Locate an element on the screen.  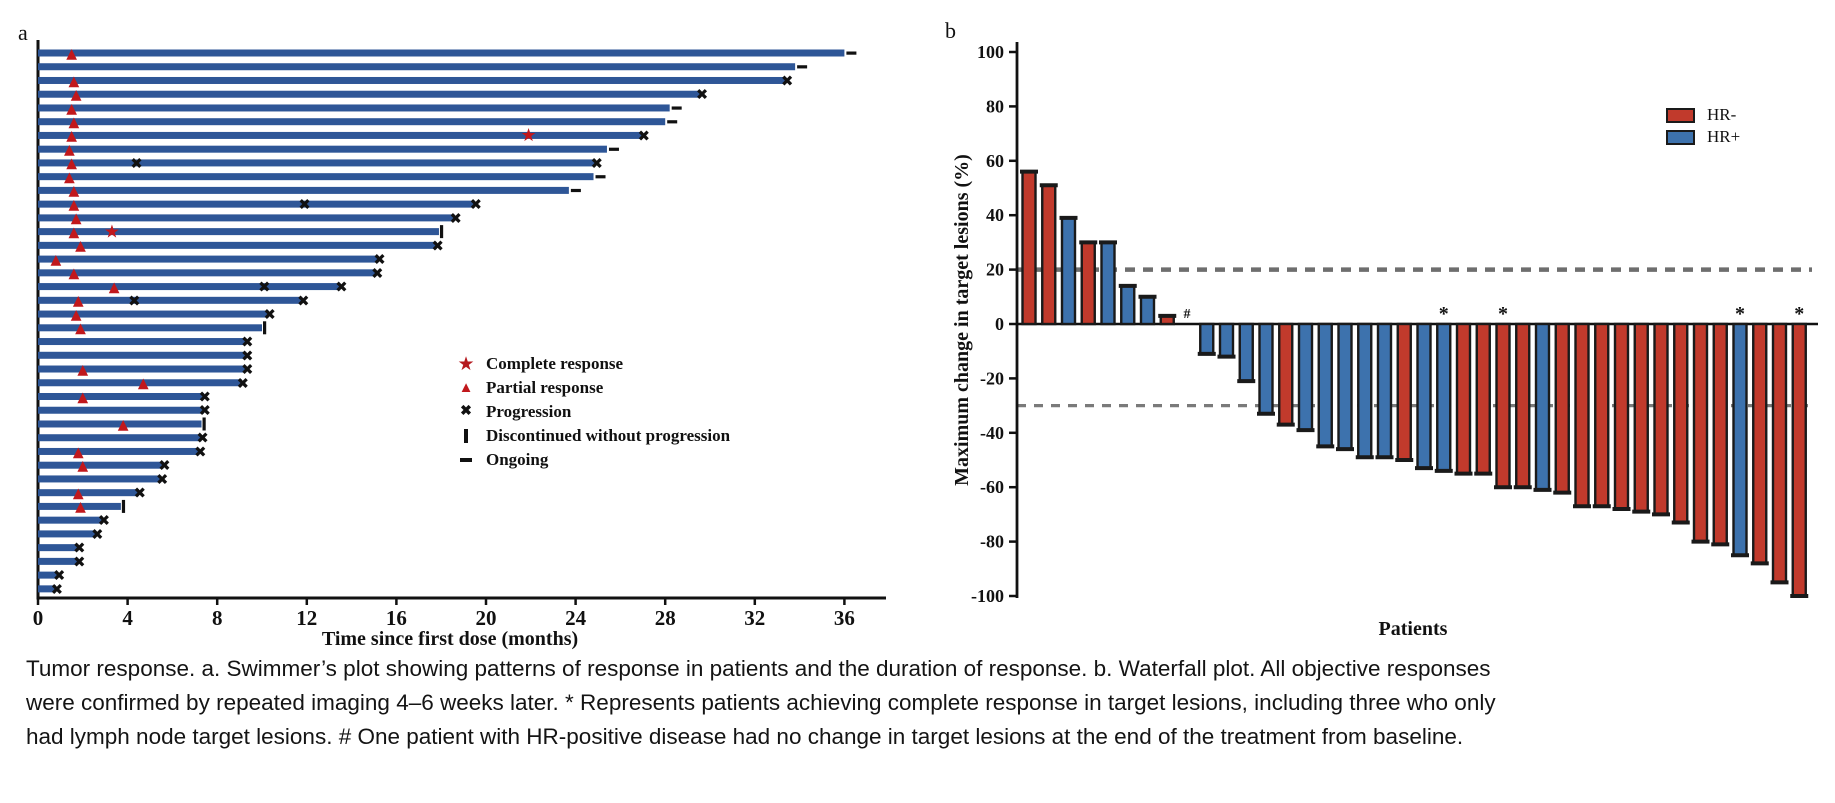
a-tick-label: 12 is located at coordinates (306, 618).